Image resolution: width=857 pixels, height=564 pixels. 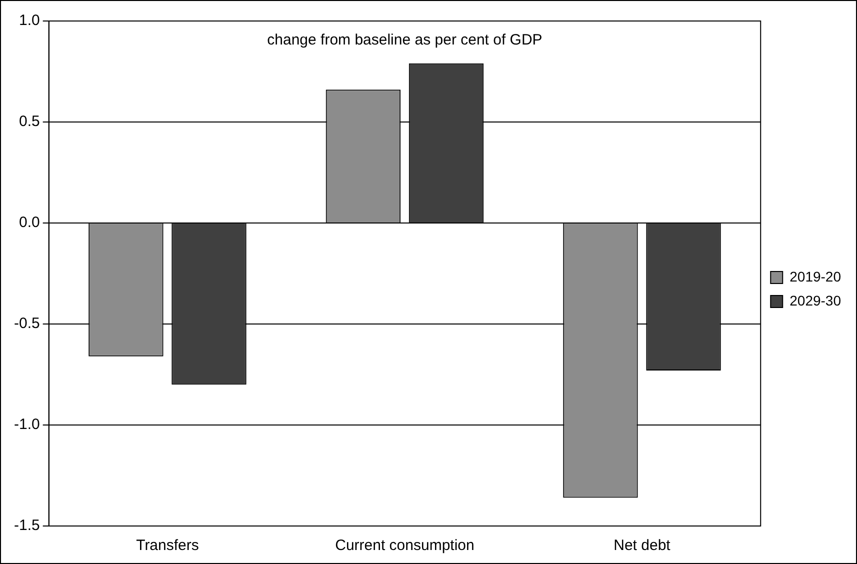 What do you see at coordinates (404, 545) in the screenshot?
I see `x-tick-label: Current consumption` at bounding box center [404, 545].